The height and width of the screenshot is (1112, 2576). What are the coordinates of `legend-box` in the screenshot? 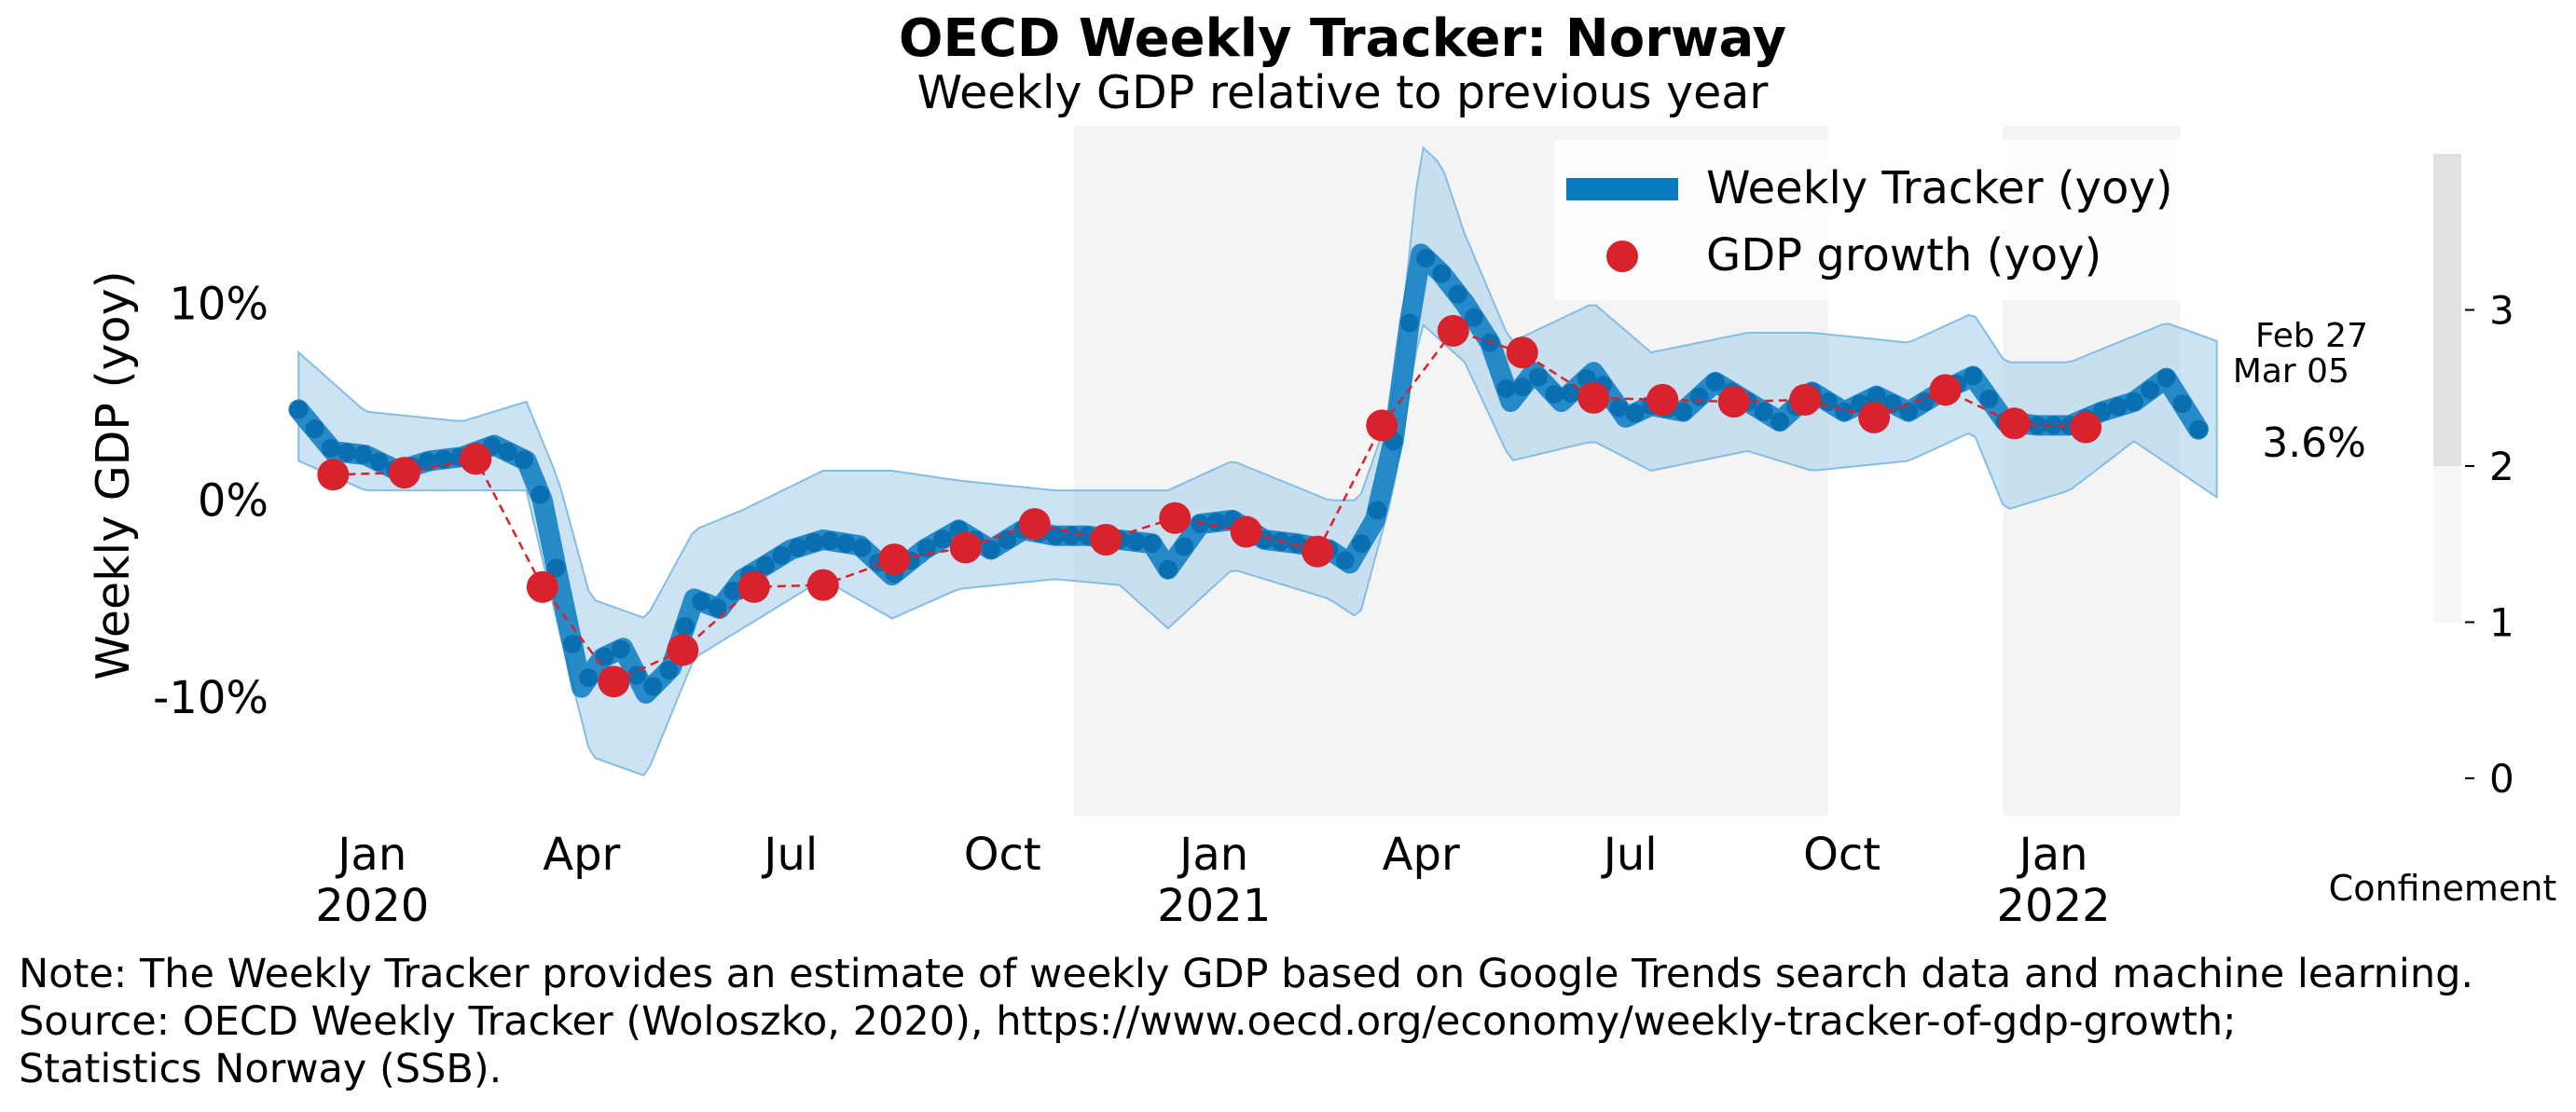 It's located at (1870, 220).